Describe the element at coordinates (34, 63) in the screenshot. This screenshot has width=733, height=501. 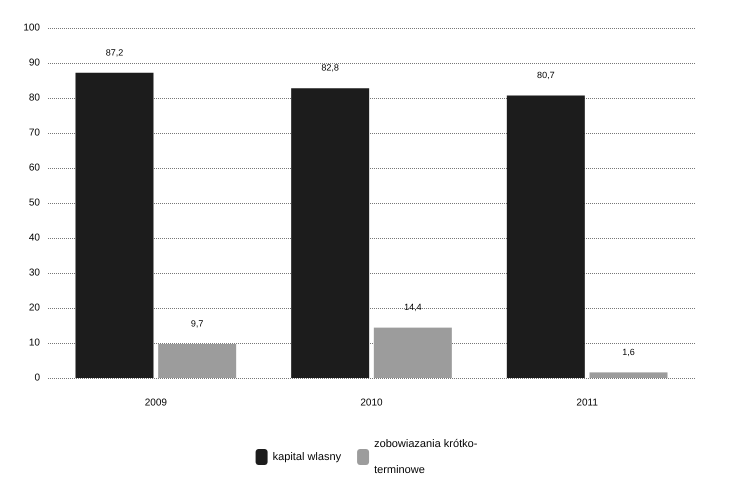
I see `y-tick-label: 90` at that location.